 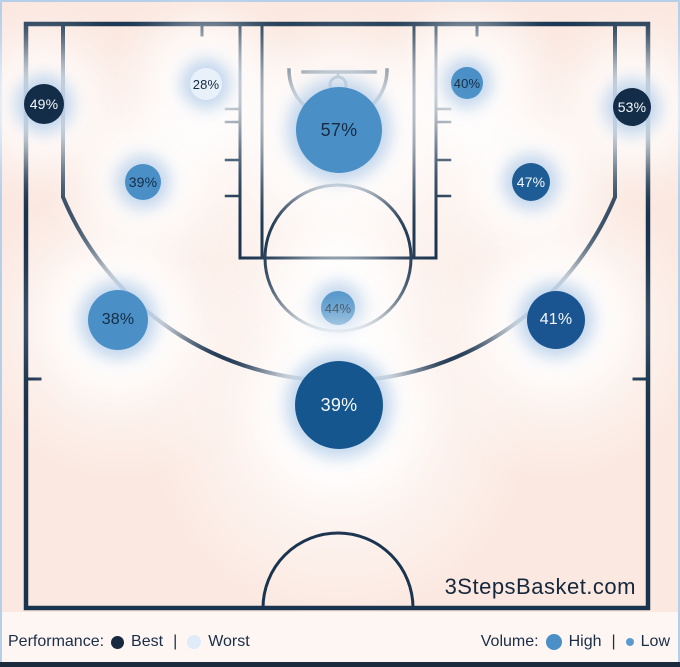 I want to click on volume-label: Volume:, so click(x=509, y=641).